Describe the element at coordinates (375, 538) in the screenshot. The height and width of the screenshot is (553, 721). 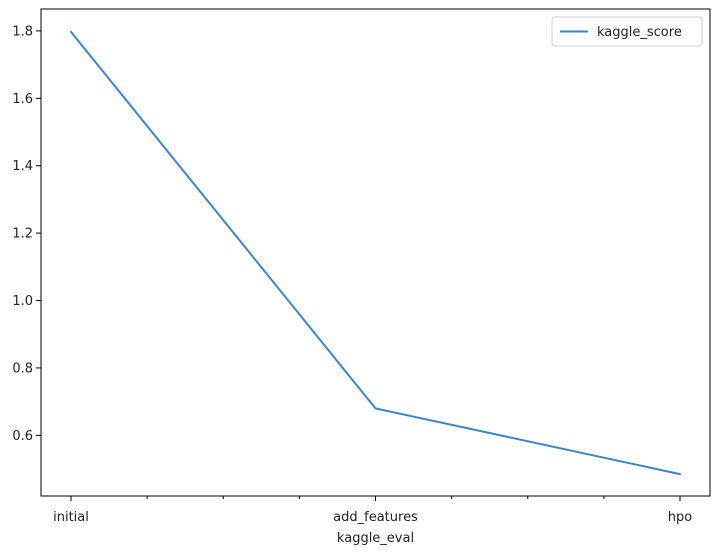
I see `x-axis-label: kaggle_eval` at that location.